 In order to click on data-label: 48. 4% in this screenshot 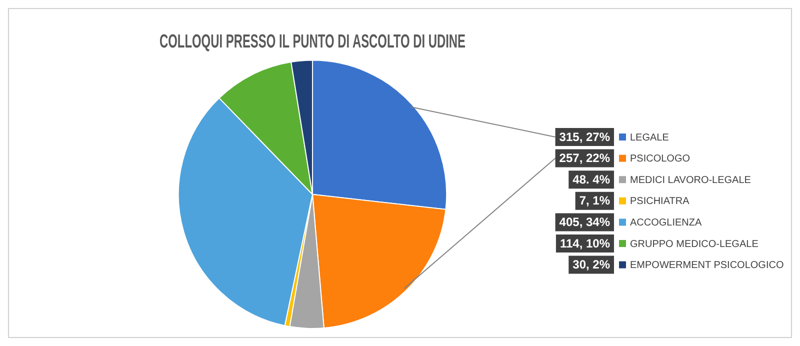, I will do `click(591, 179)`.